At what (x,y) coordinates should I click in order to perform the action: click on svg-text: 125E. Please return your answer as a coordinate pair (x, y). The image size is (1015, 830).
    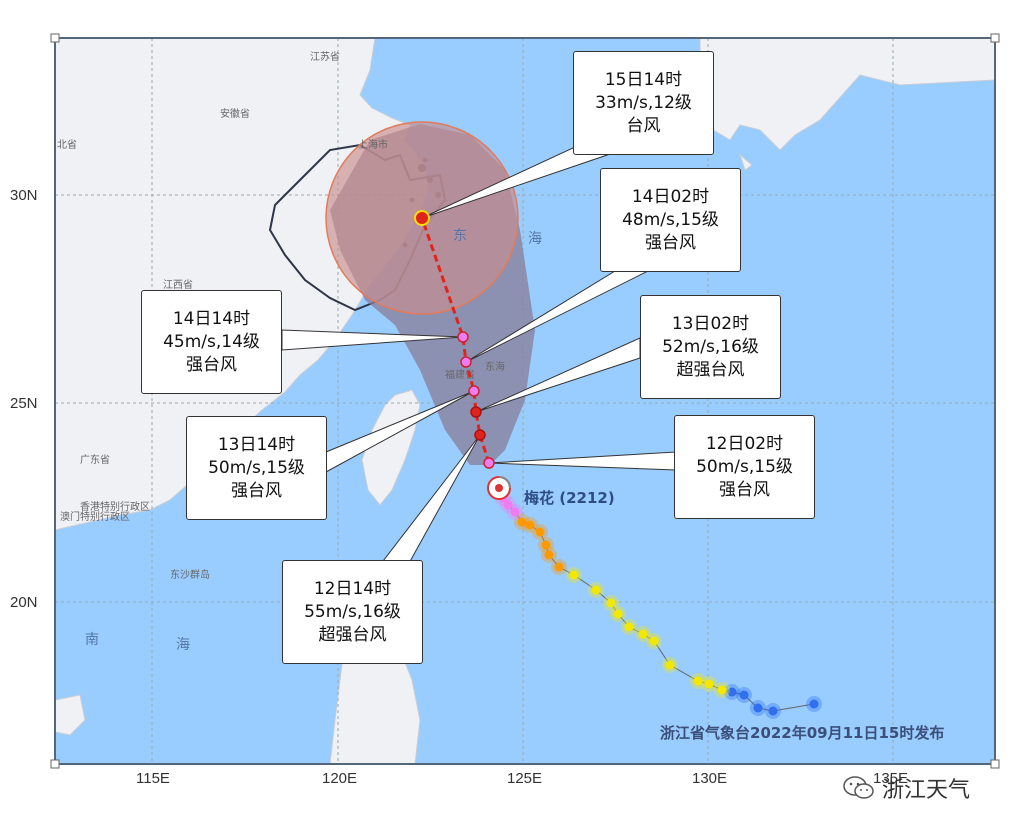
    Looking at the image, I should click on (524, 778).